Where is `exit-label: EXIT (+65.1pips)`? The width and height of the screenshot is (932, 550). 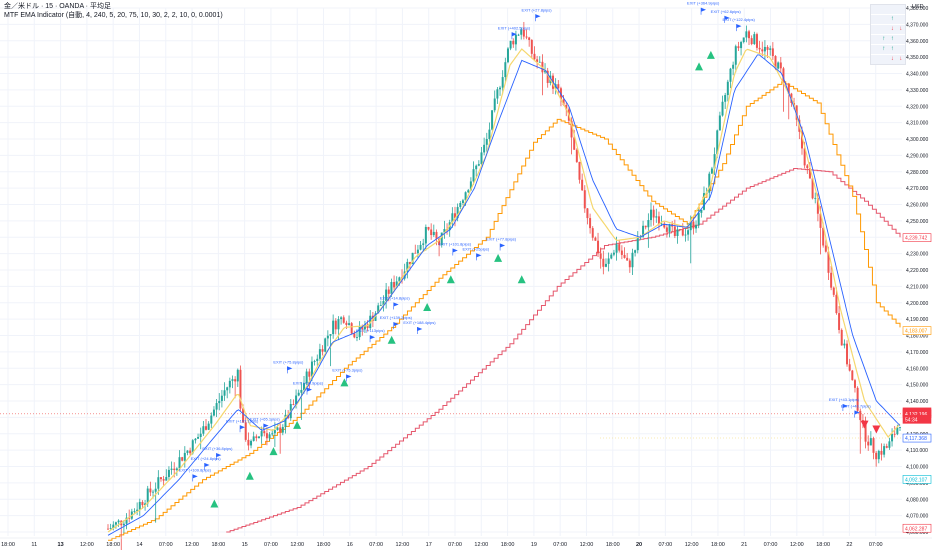 exit-label: EXIT (+65.1pips) is located at coordinates (265, 419).